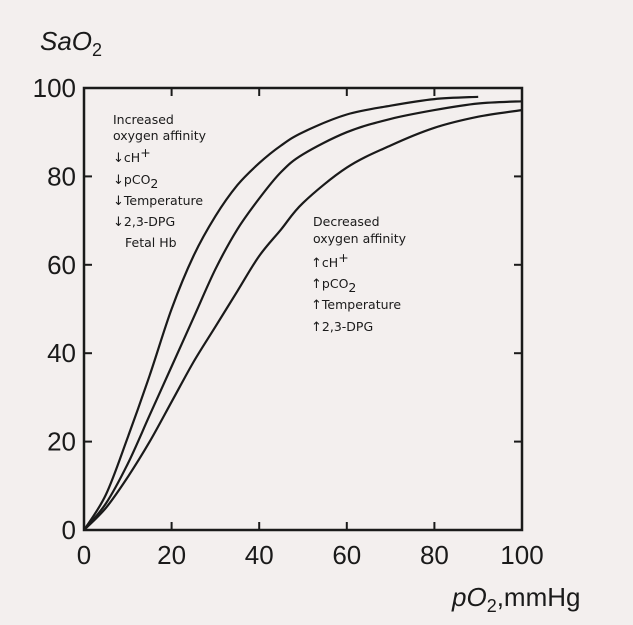 The width and height of the screenshot is (633, 625). I want to click on x-tick-label: 80, so click(434, 555).